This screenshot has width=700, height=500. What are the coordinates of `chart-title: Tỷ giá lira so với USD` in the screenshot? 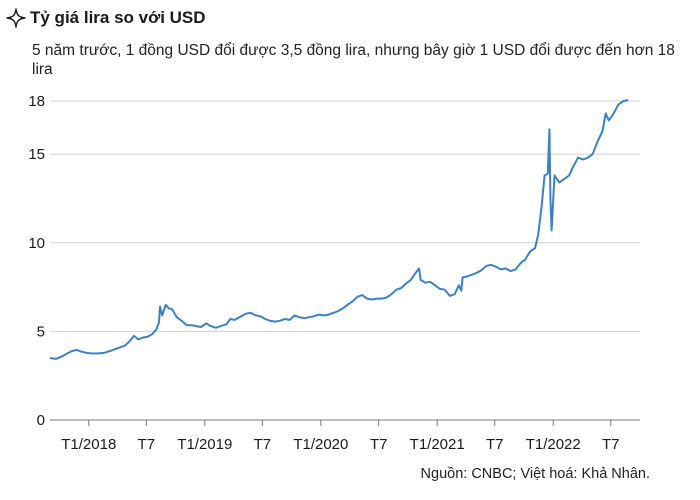 It's located at (118, 17).